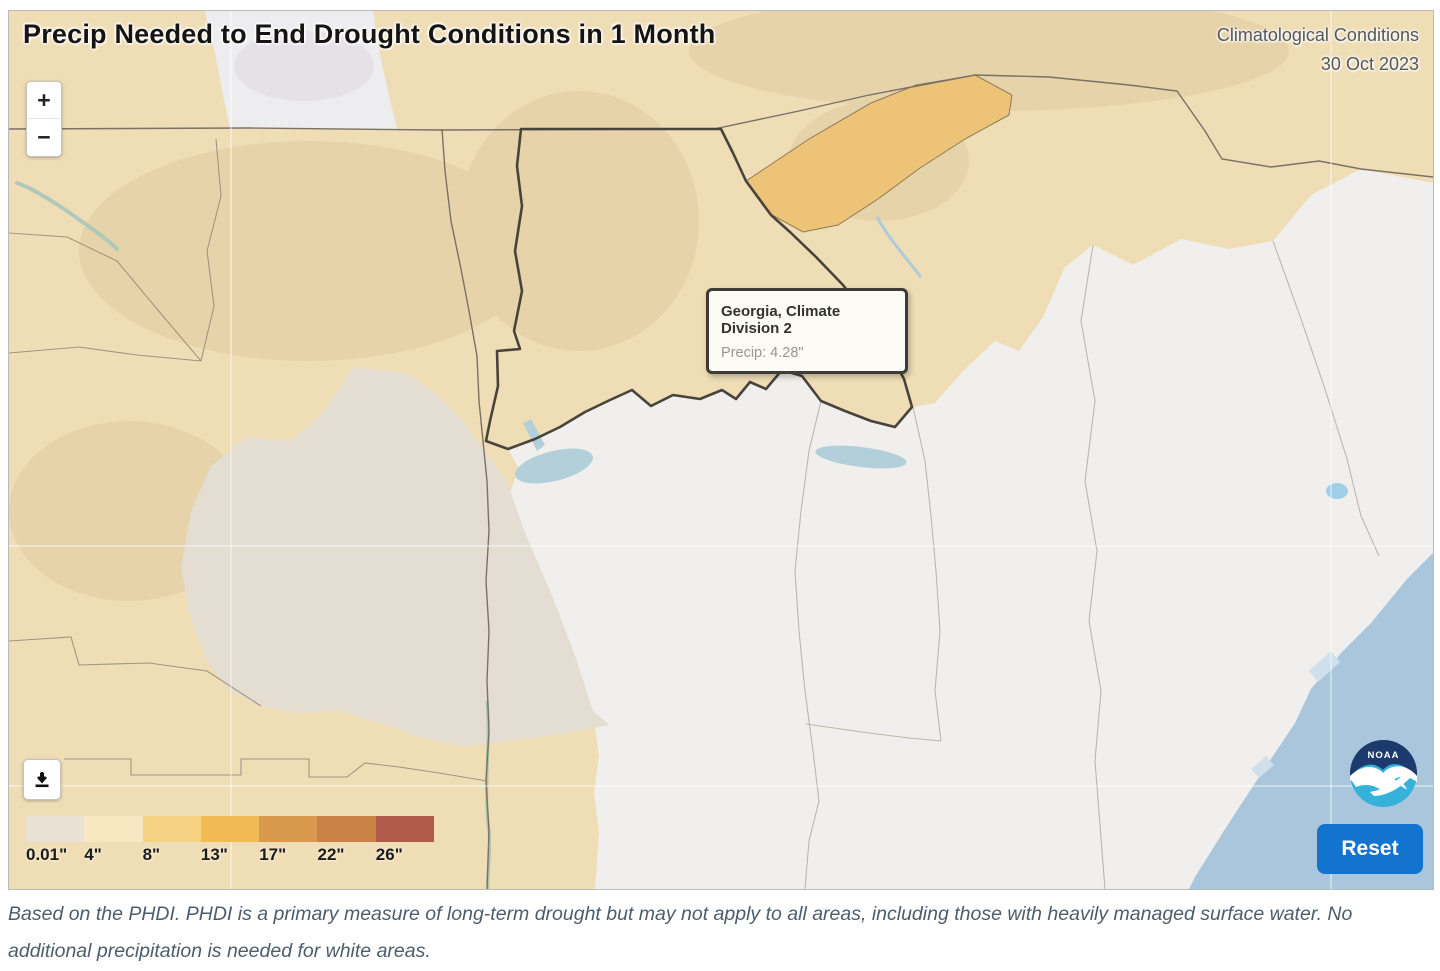  I want to click on legend-swatches, so click(230, 829).